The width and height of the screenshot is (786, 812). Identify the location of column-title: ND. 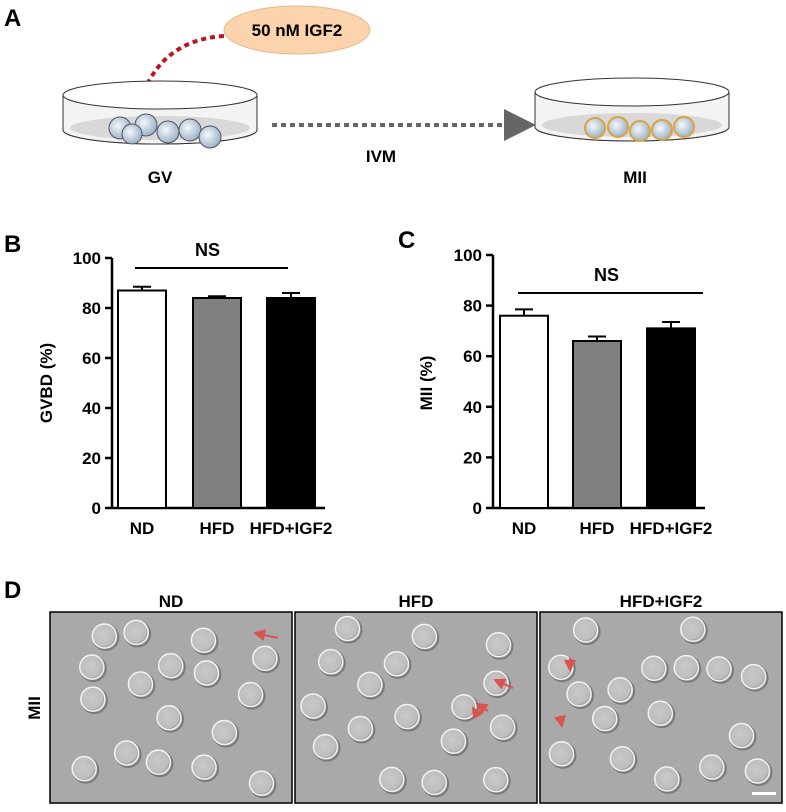
(171, 601).